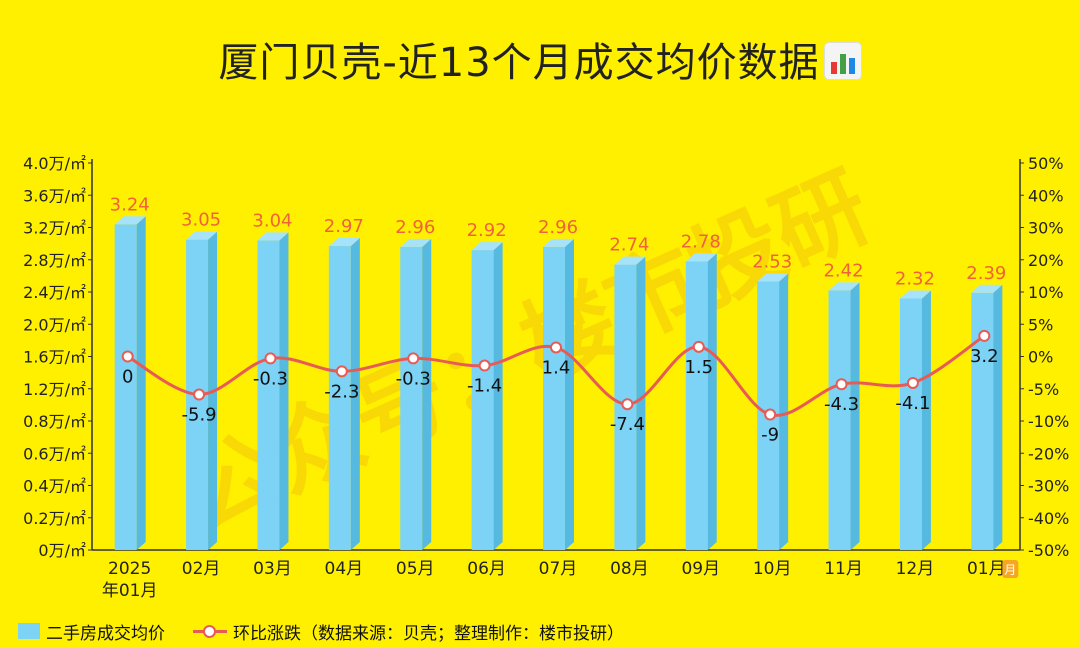  What do you see at coordinates (54, 518) in the screenshot?
I see `y-left-tick-label: 0.2万/㎡` at bounding box center [54, 518].